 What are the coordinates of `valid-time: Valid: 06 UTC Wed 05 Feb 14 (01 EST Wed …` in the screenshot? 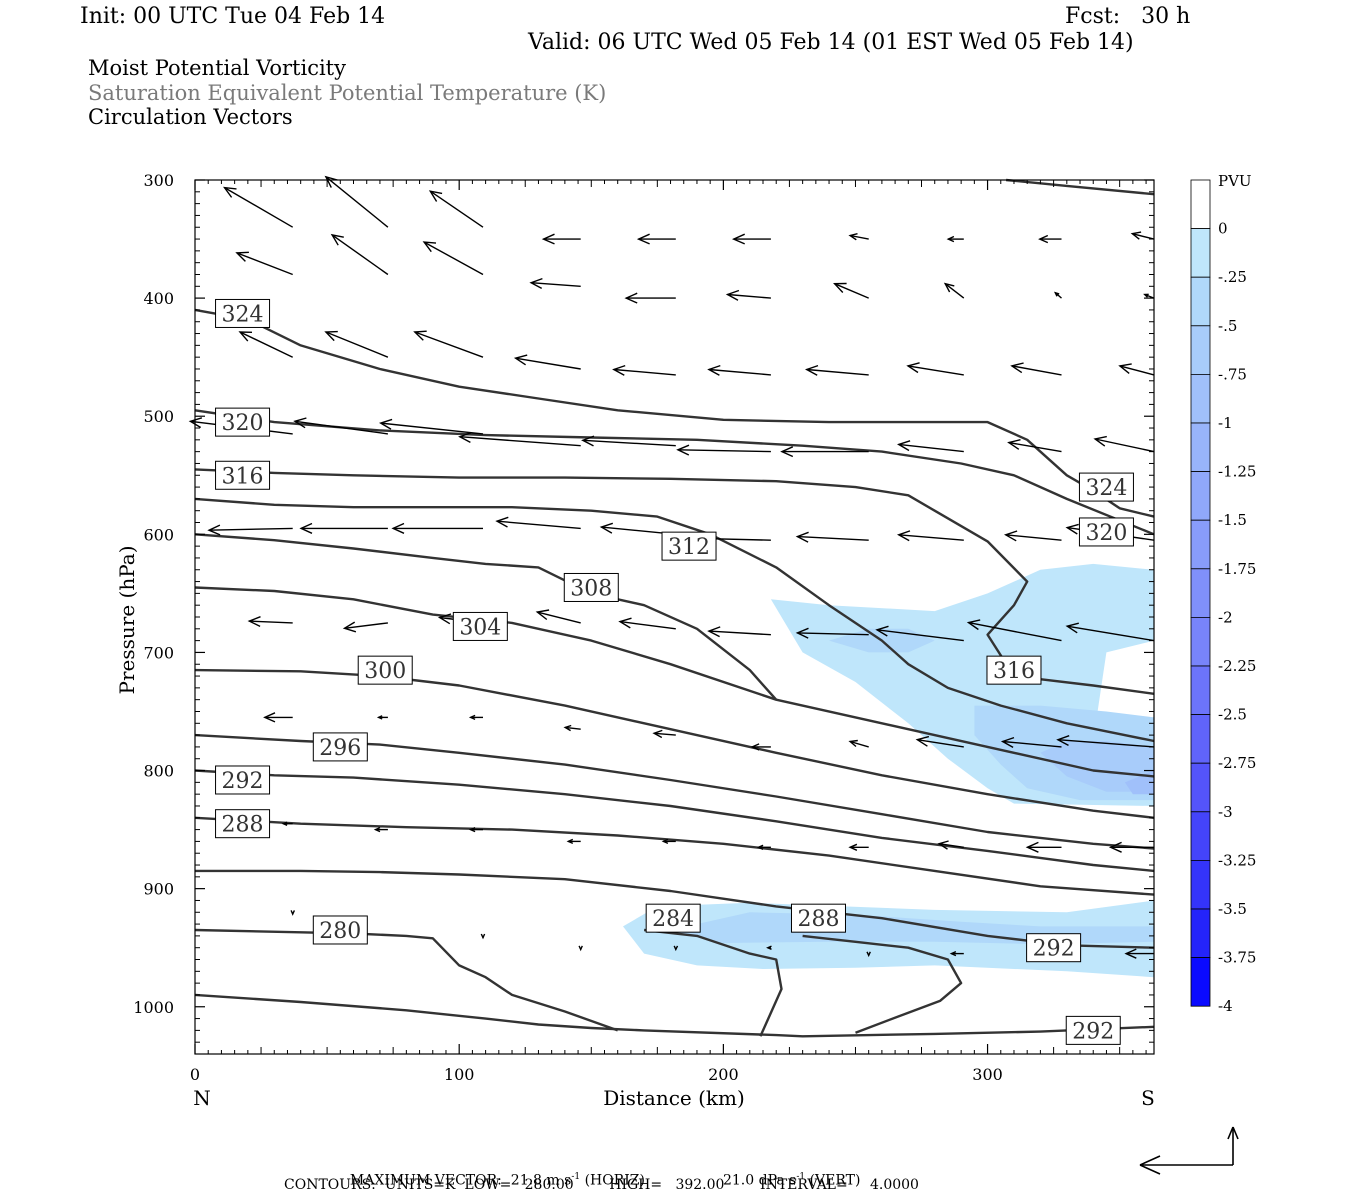 It's located at (831, 42).